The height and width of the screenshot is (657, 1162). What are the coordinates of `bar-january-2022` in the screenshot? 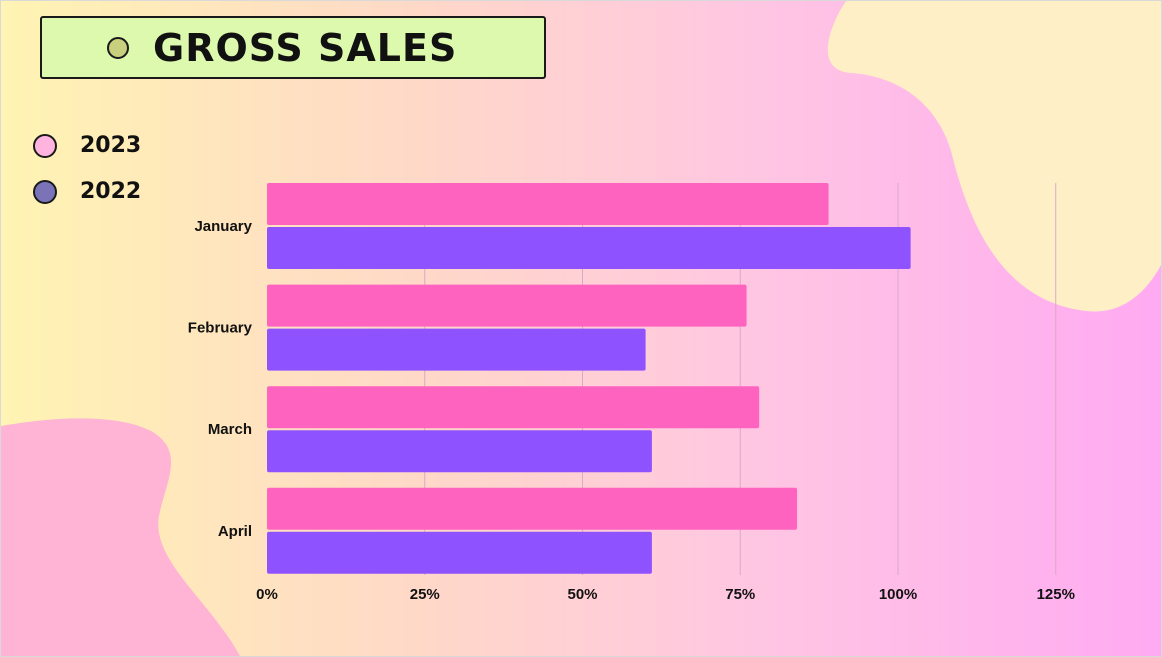 It's located at (589, 248).